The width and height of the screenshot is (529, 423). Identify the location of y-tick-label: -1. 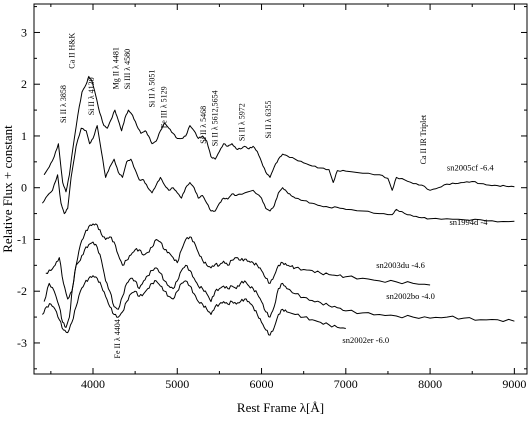
(22, 239).